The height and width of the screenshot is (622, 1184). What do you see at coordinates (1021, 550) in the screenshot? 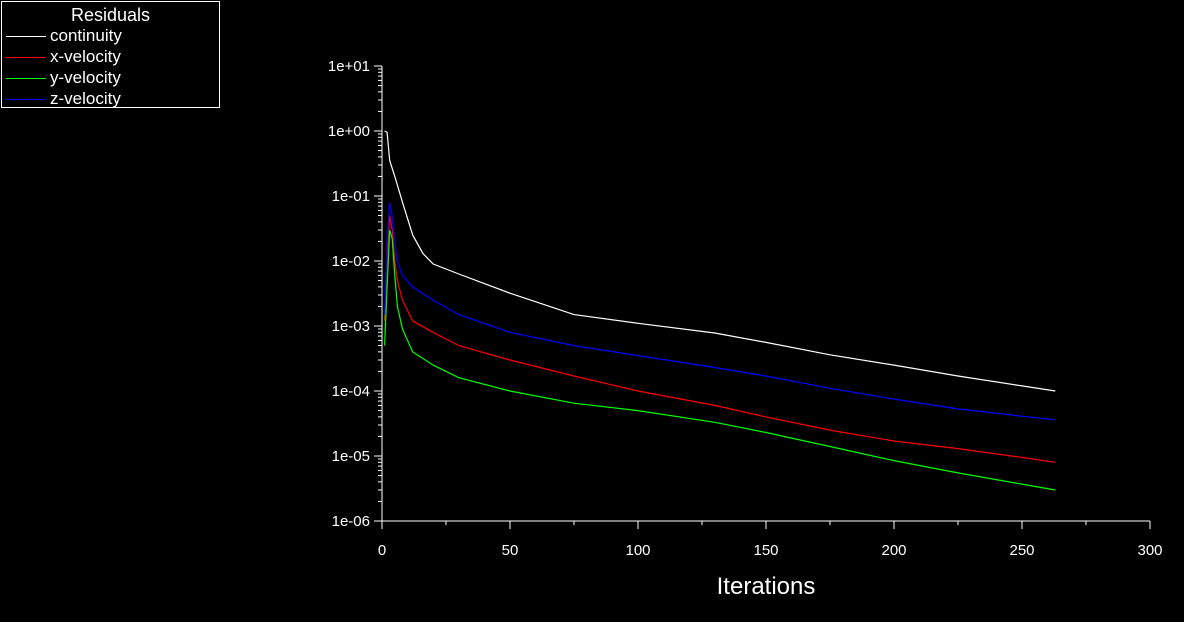
I see `x-tick-label: 250` at bounding box center [1021, 550].